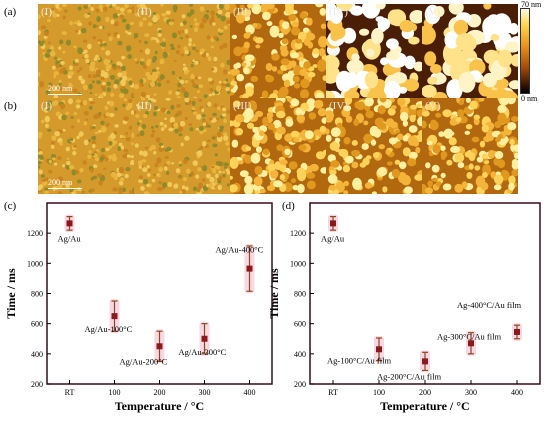 This screenshot has width=550, height=430. Describe the element at coordinates (46, 106) in the screenshot. I see `afm-label-b-1: (I)` at that location.